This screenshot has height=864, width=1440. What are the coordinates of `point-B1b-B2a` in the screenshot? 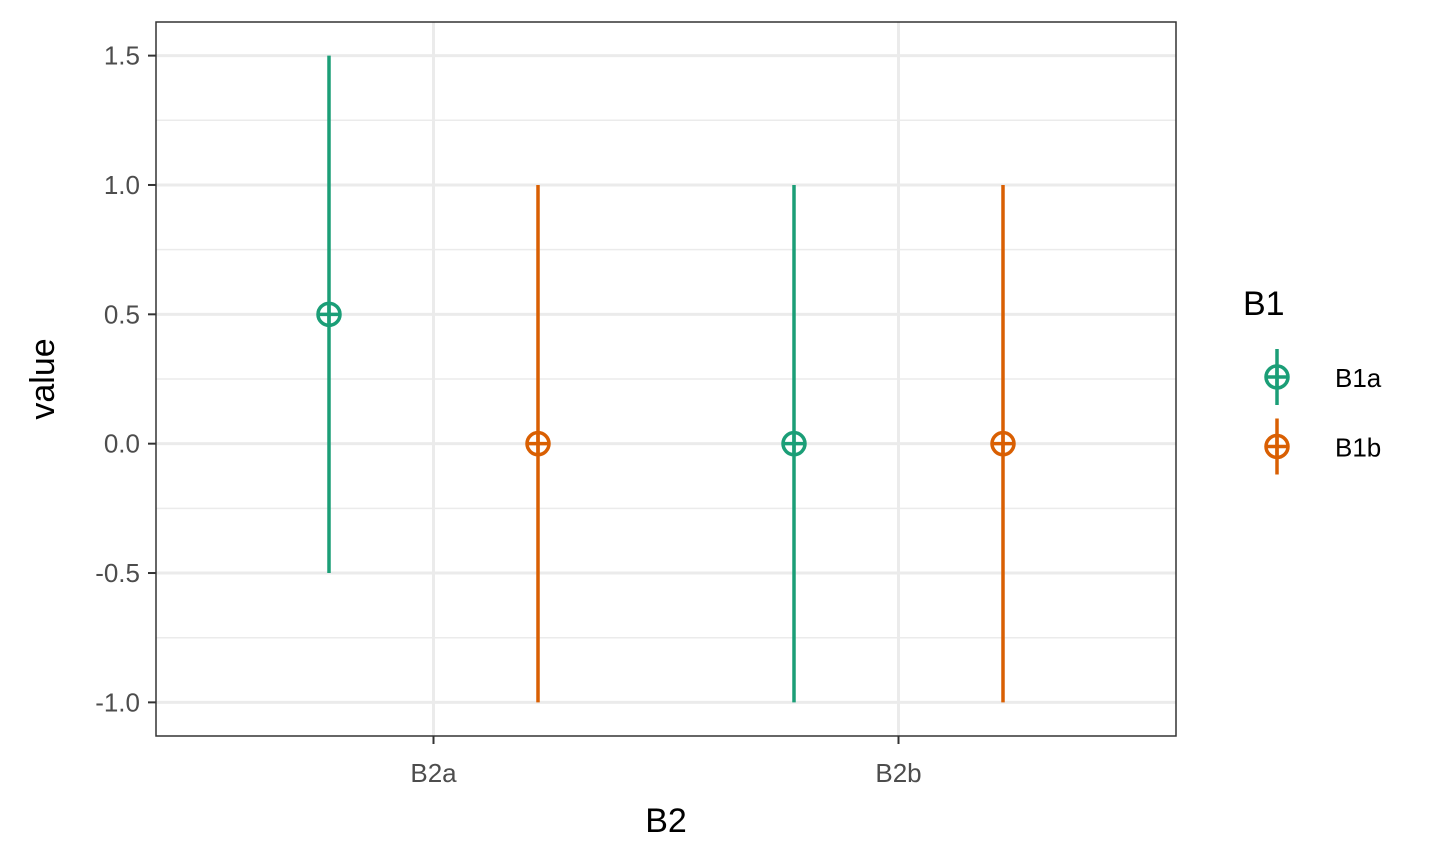 It's located at (538, 443).